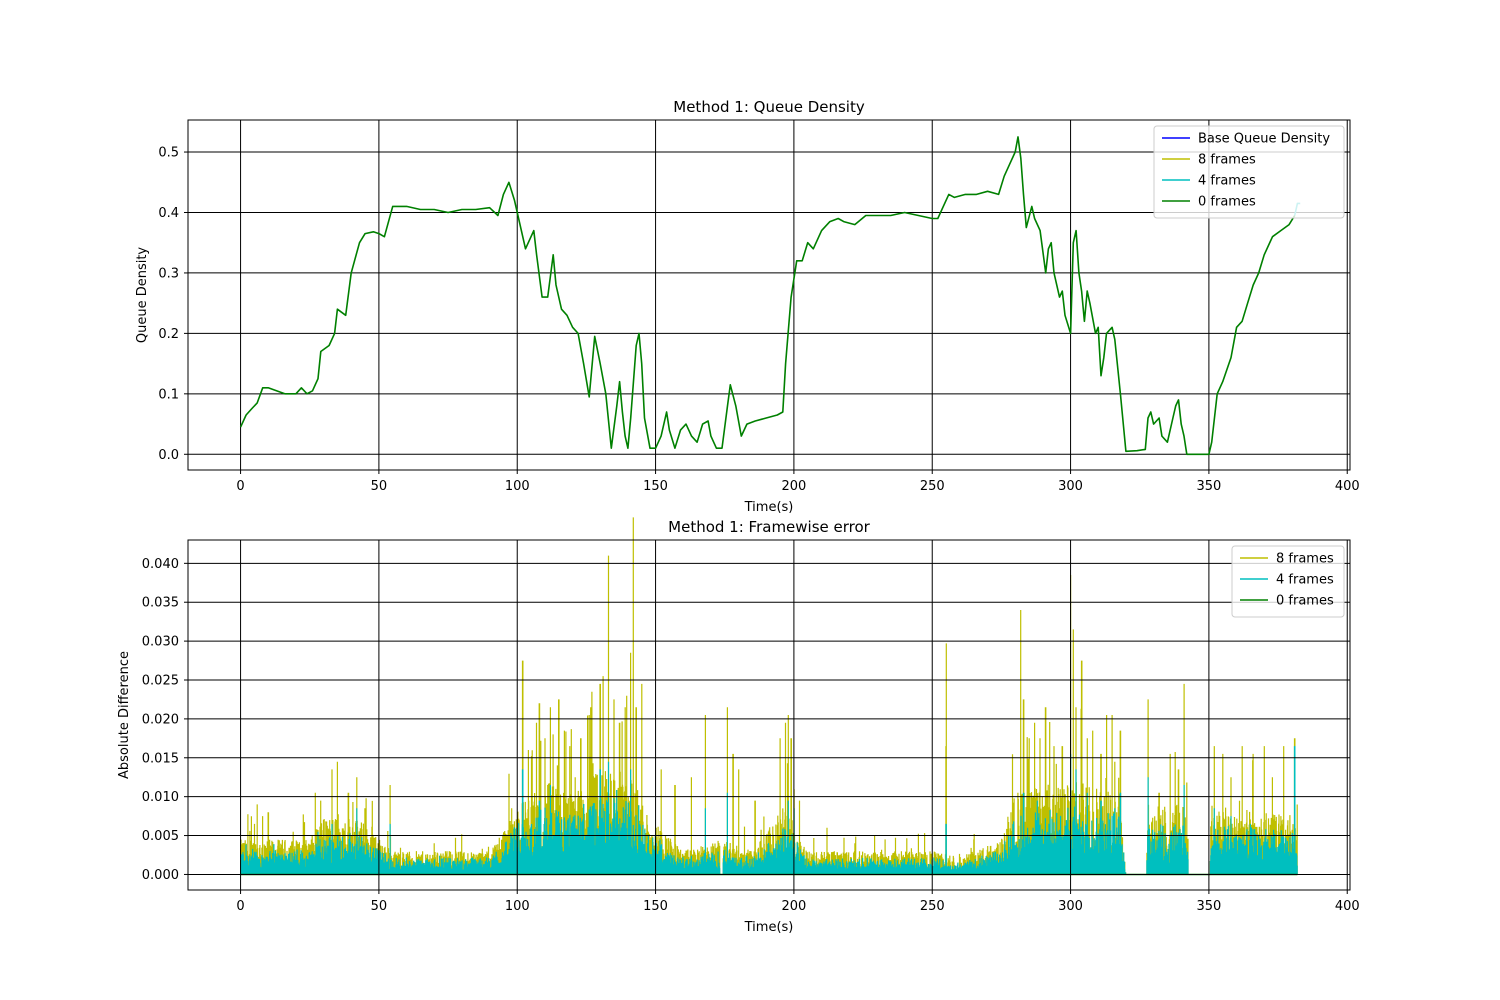 The image size is (1500, 1000). What do you see at coordinates (160, 642) in the screenshot?
I see `y-tick-label: 0.030` at bounding box center [160, 642].